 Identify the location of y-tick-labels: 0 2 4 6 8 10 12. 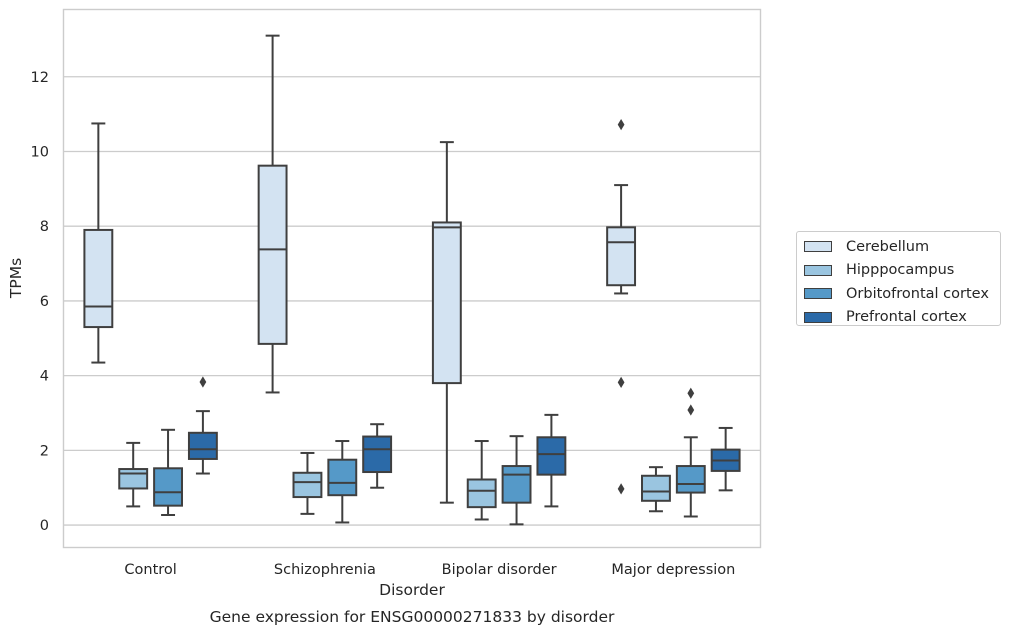
(40, 302).